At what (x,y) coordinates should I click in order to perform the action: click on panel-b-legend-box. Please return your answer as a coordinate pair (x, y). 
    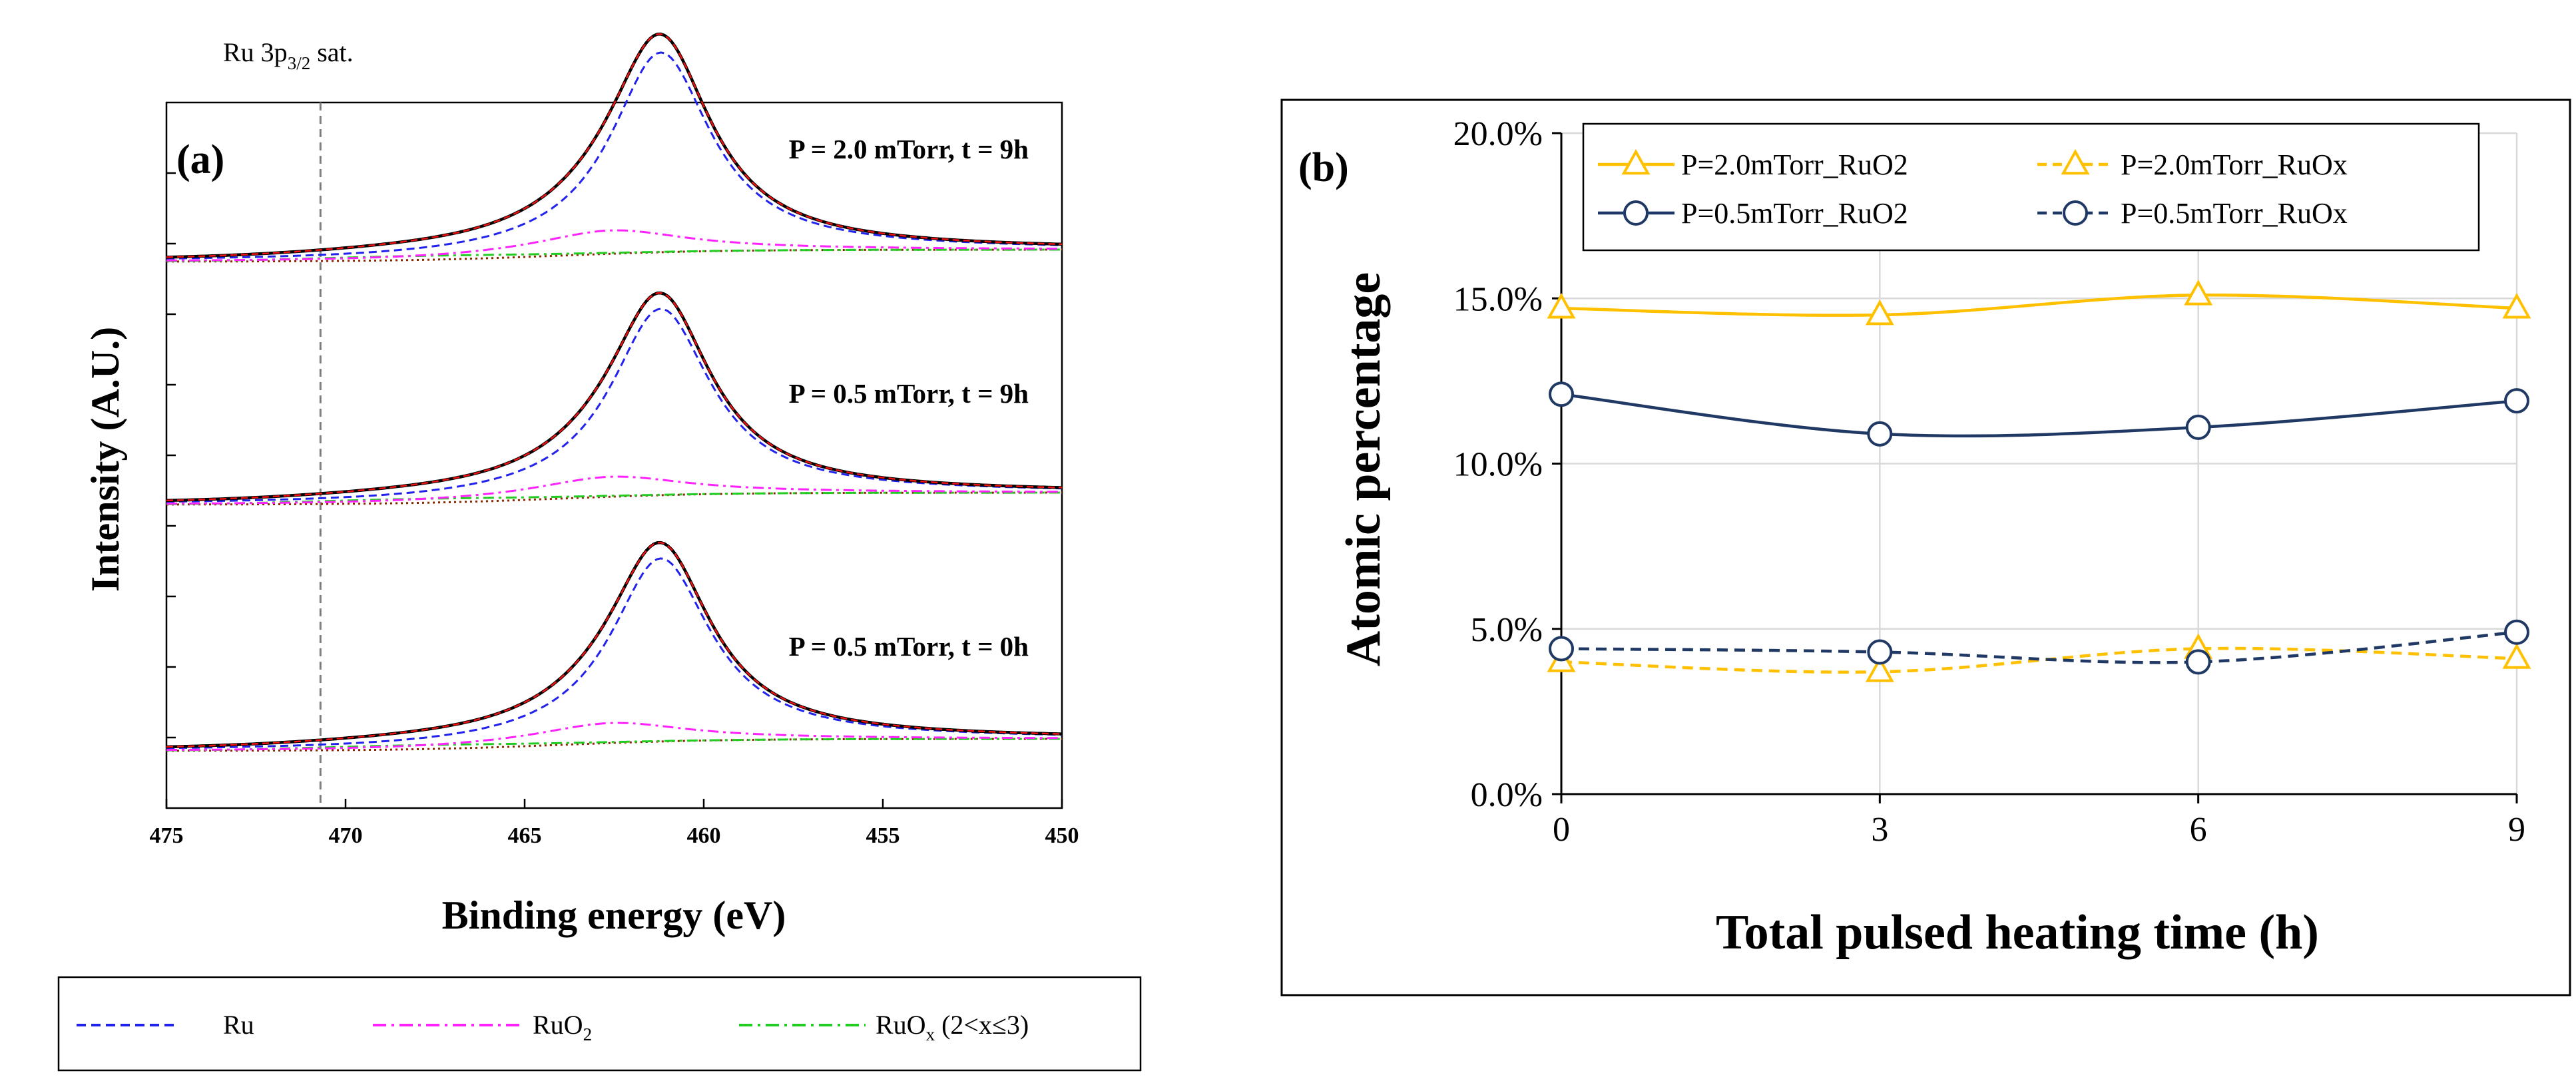
    Looking at the image, I should click on (2031, 187).